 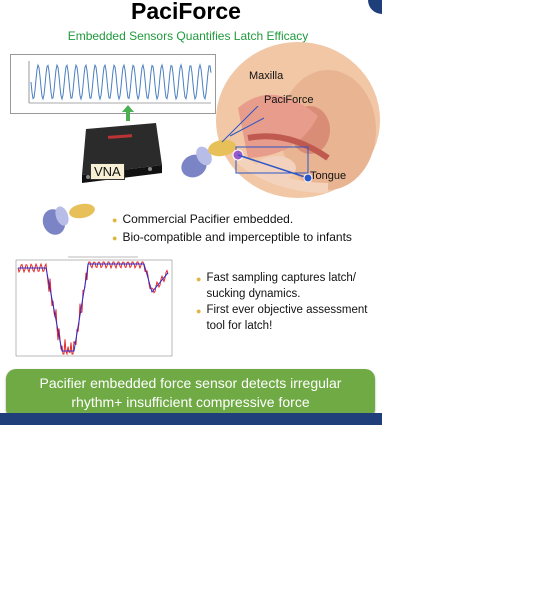 I want to click on page-title: PaciForce, so click(x=186, y=12).